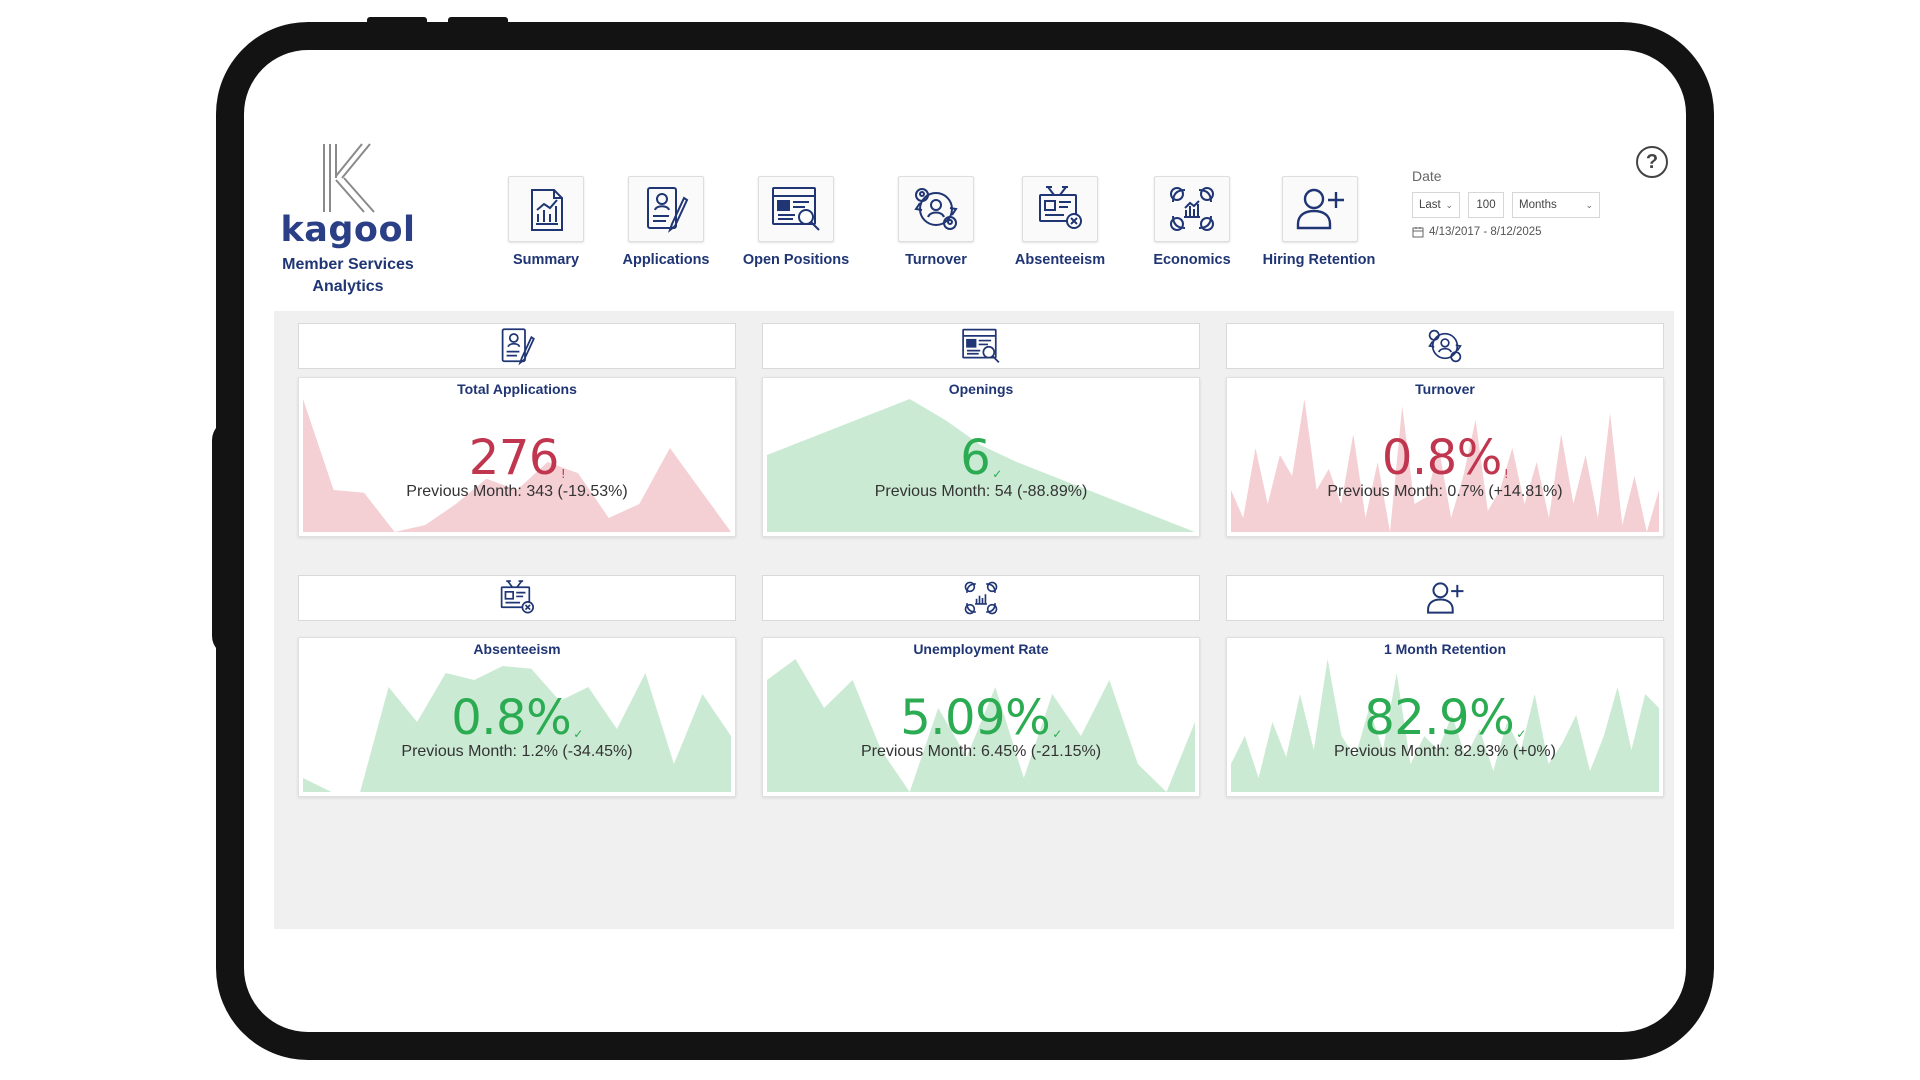 Image resolution: width=1920 pixels, height=1080 pixels. Describe the element at coordinates (936, 260) in the screenshot. I see `nav-turnover-label: Turnover` at that location.